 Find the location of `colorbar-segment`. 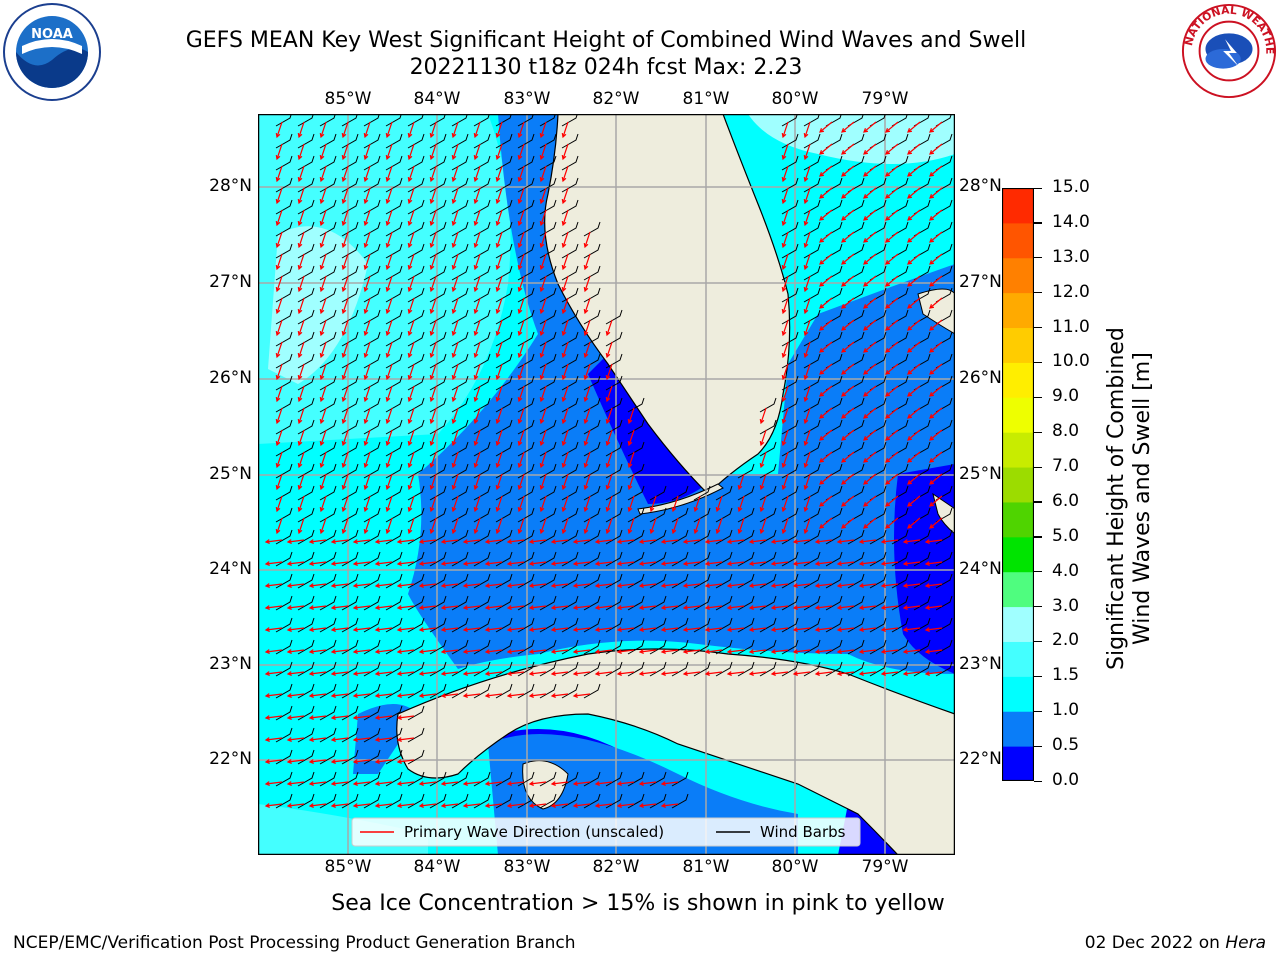

colorbar-segment is located at coordinates (1018, 275).